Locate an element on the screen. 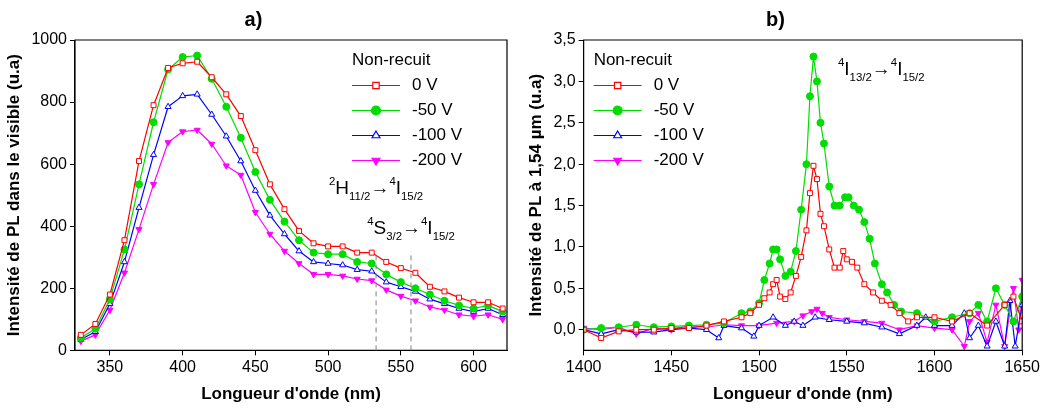 Image resolution: width=1043 pixels, height=409 pixels. y-tick-label: 0,0 is located at coordinates (564, 329).